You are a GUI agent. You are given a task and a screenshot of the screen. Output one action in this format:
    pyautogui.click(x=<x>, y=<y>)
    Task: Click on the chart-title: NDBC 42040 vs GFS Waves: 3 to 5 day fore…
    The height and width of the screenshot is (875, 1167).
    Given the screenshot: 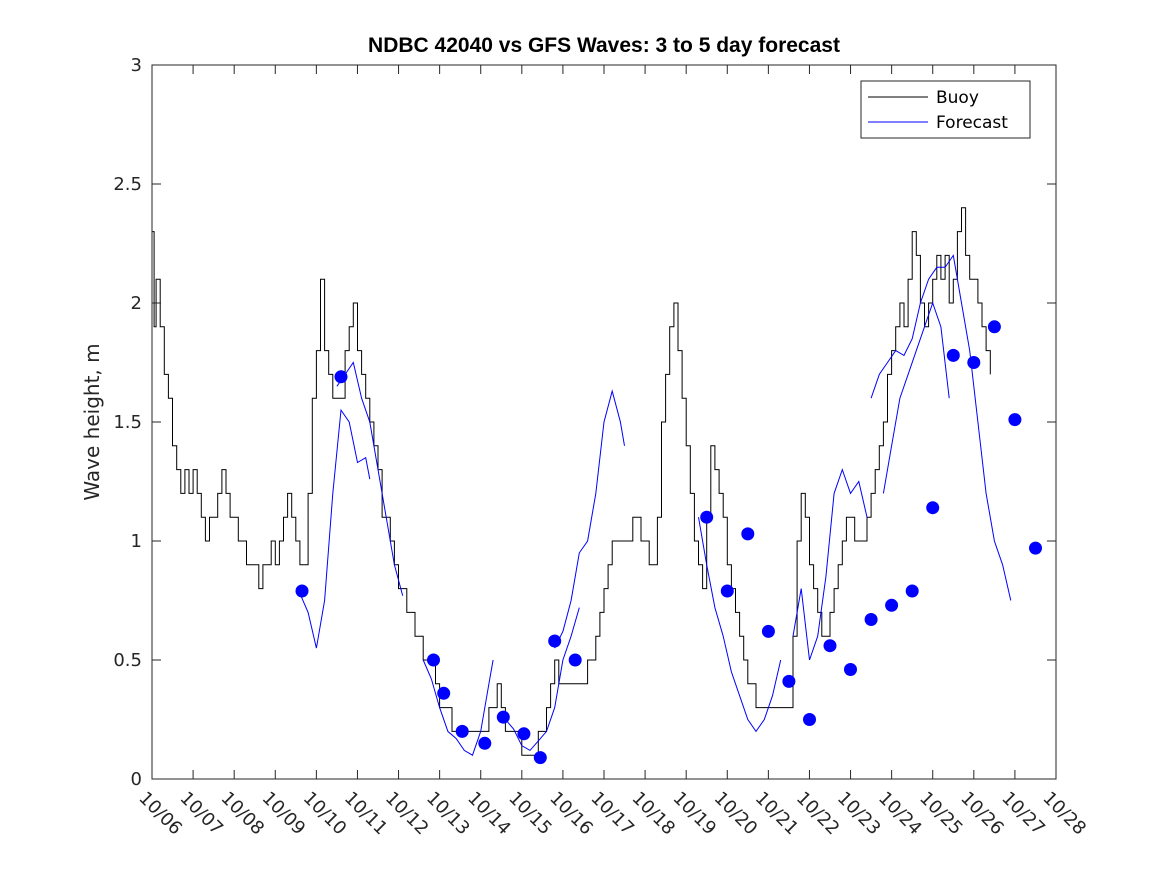 What is the action you would take?
    pyautogui.click(x=604, y=45)
    